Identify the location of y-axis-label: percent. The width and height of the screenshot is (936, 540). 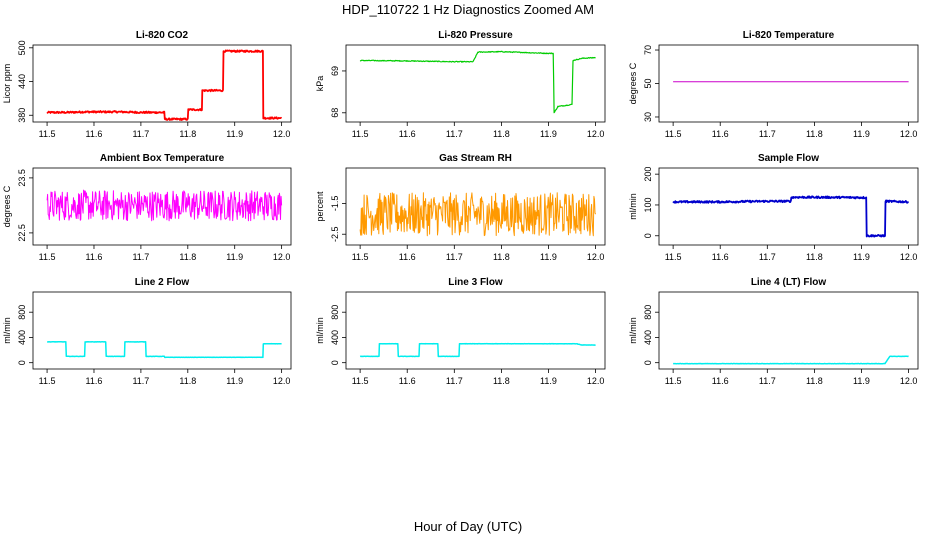
(320, 206).